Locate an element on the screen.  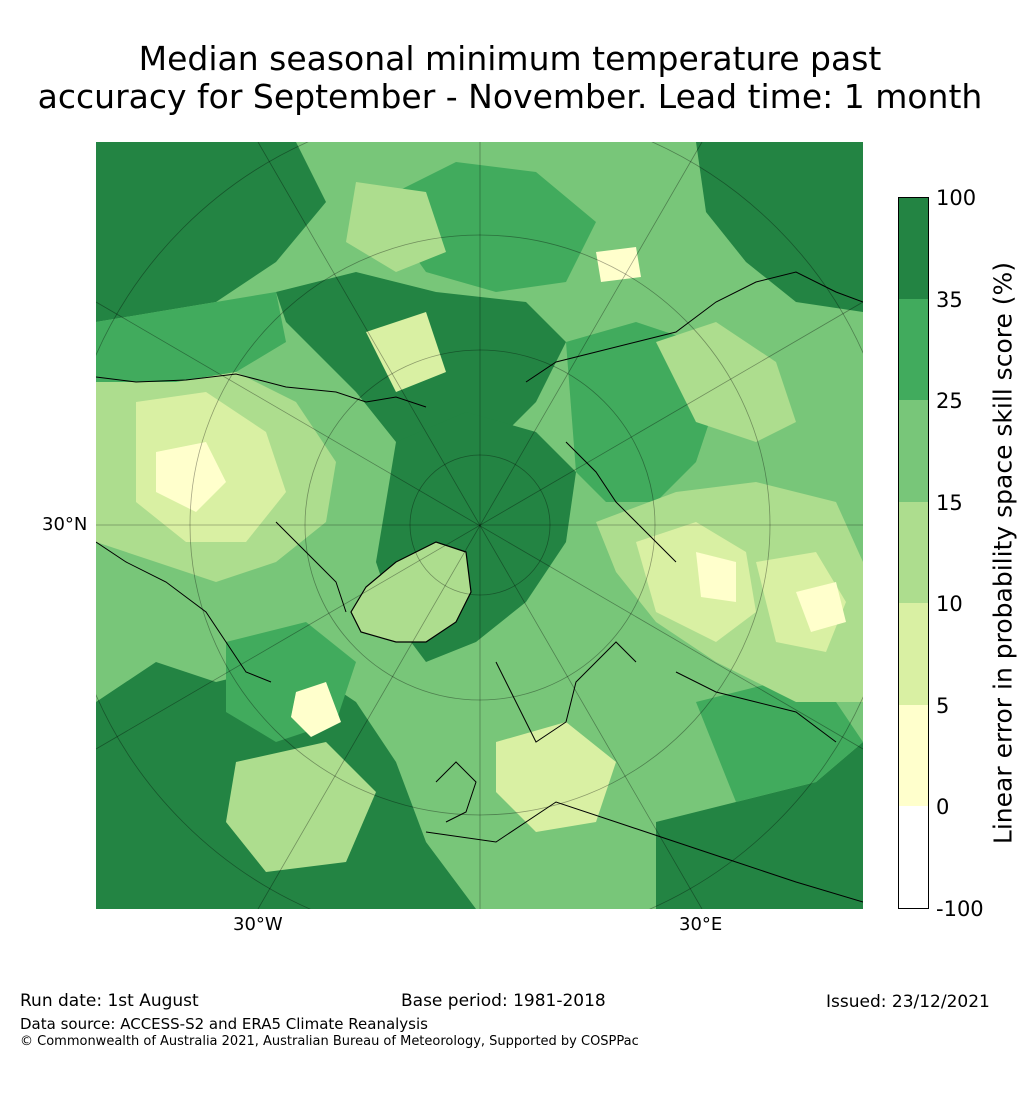
colorbar-tick-15: 15 is located at coordinates (949, 503).